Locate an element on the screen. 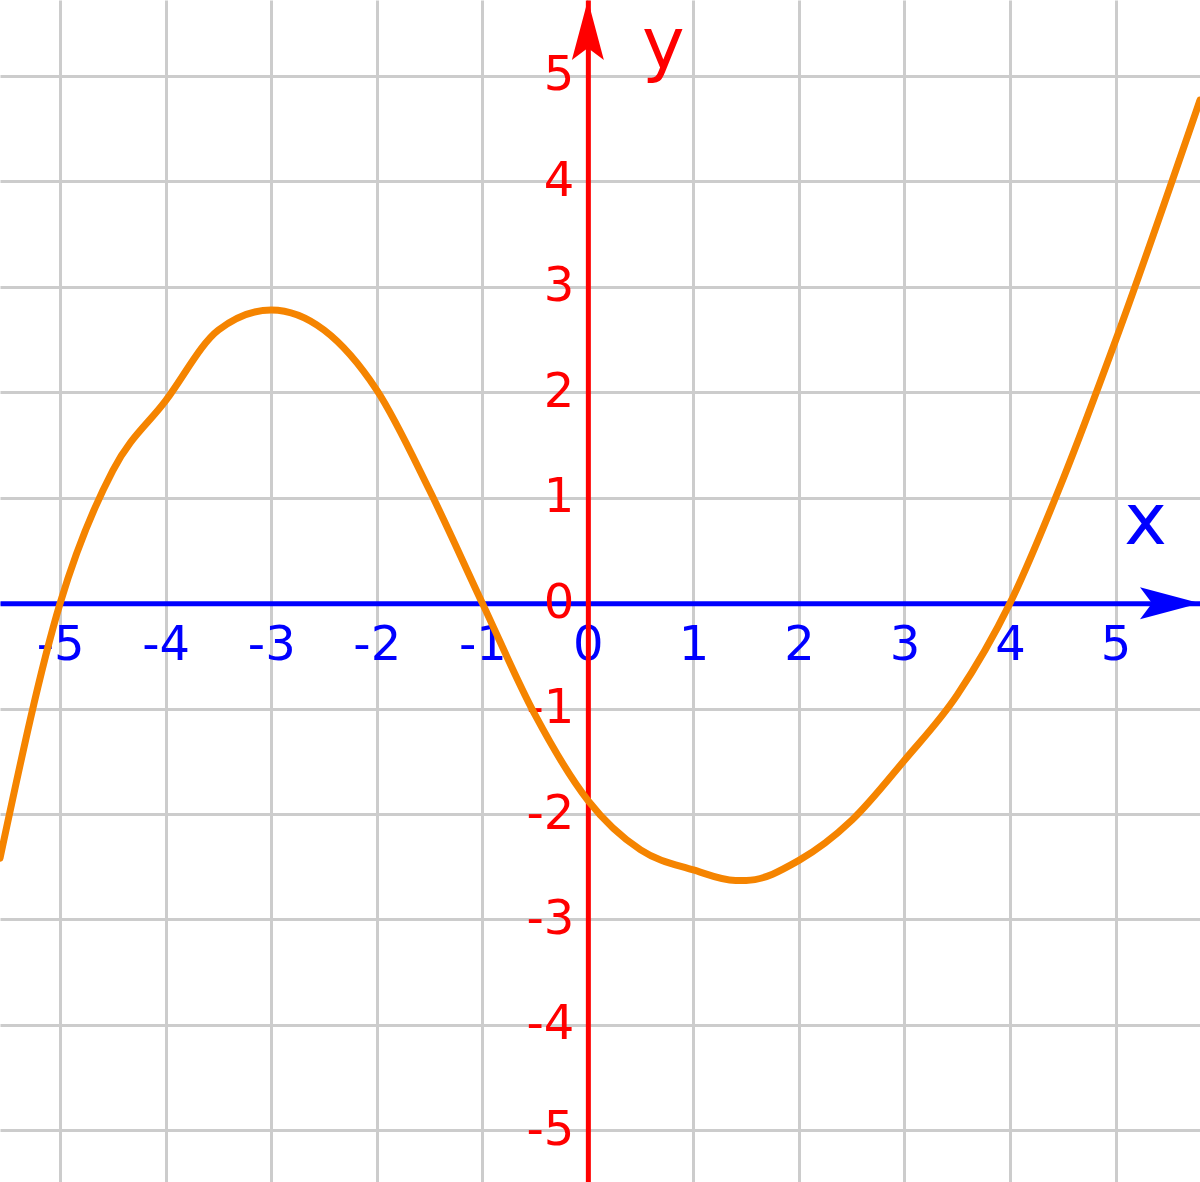 This screenshot has width=1200, height=1182. x-axis-title: x is located at coordinates (1145, 518).